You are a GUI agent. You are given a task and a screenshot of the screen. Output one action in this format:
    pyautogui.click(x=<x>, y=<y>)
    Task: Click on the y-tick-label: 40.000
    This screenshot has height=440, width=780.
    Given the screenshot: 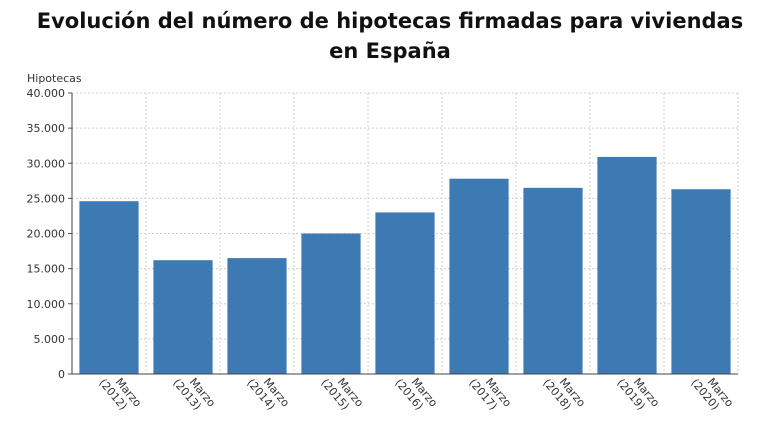 What is the action you would take?
    pyautogui.click(x=46, y=93)
    